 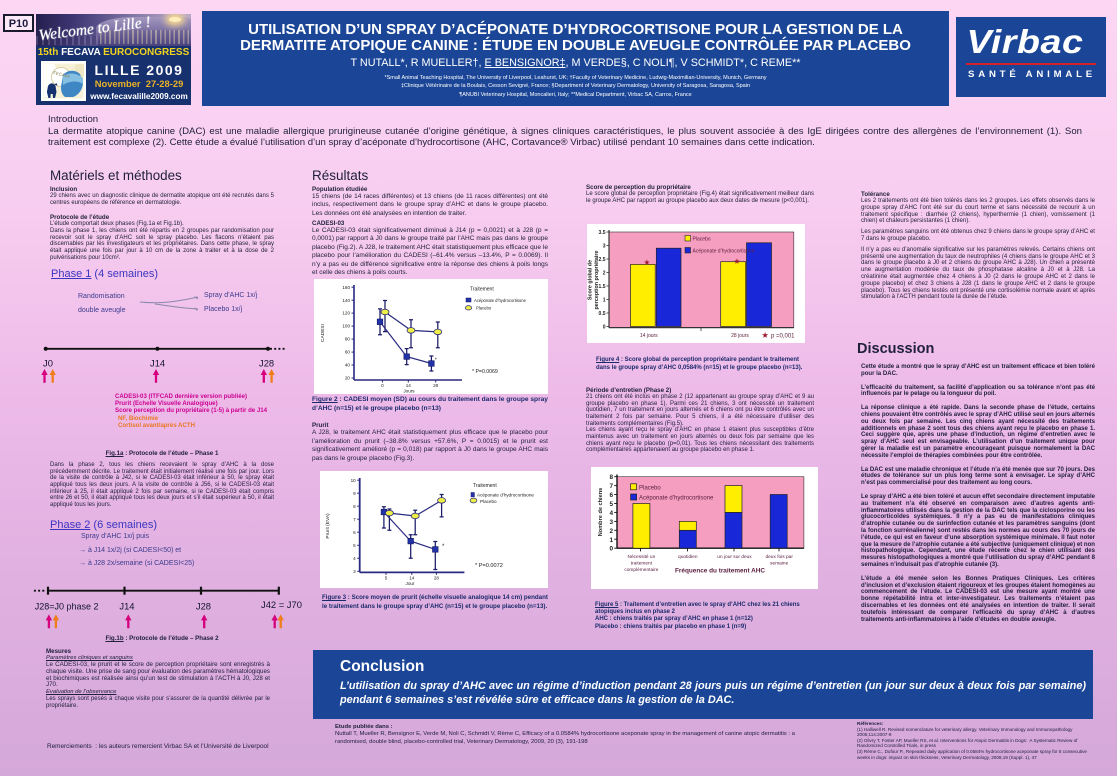 I want to click on svg-text: quotidien, so click(x=688, y=557).